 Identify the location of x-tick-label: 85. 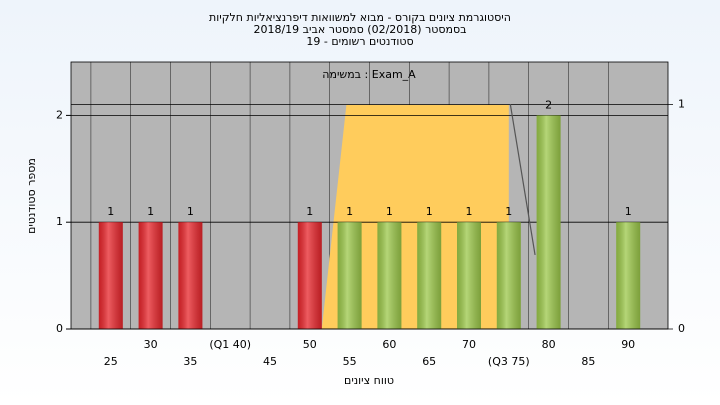
(588, 361).